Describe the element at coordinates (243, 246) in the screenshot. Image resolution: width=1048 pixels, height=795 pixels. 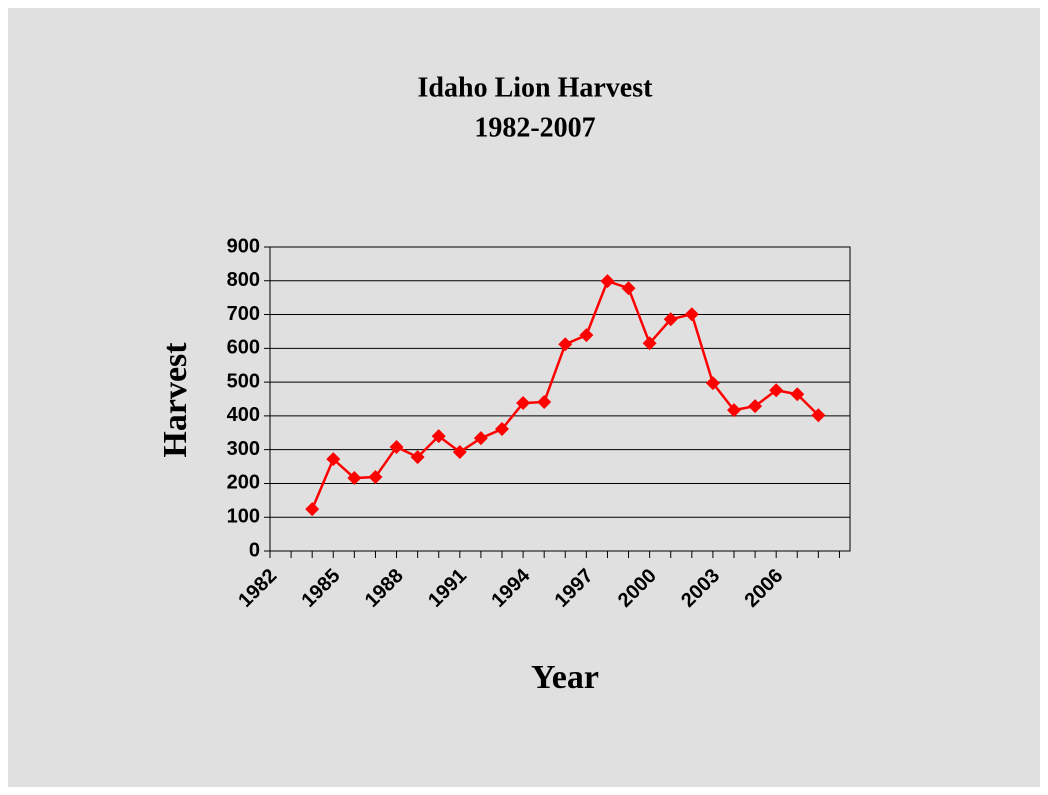
I see `y-tick-label: 900` at that location.